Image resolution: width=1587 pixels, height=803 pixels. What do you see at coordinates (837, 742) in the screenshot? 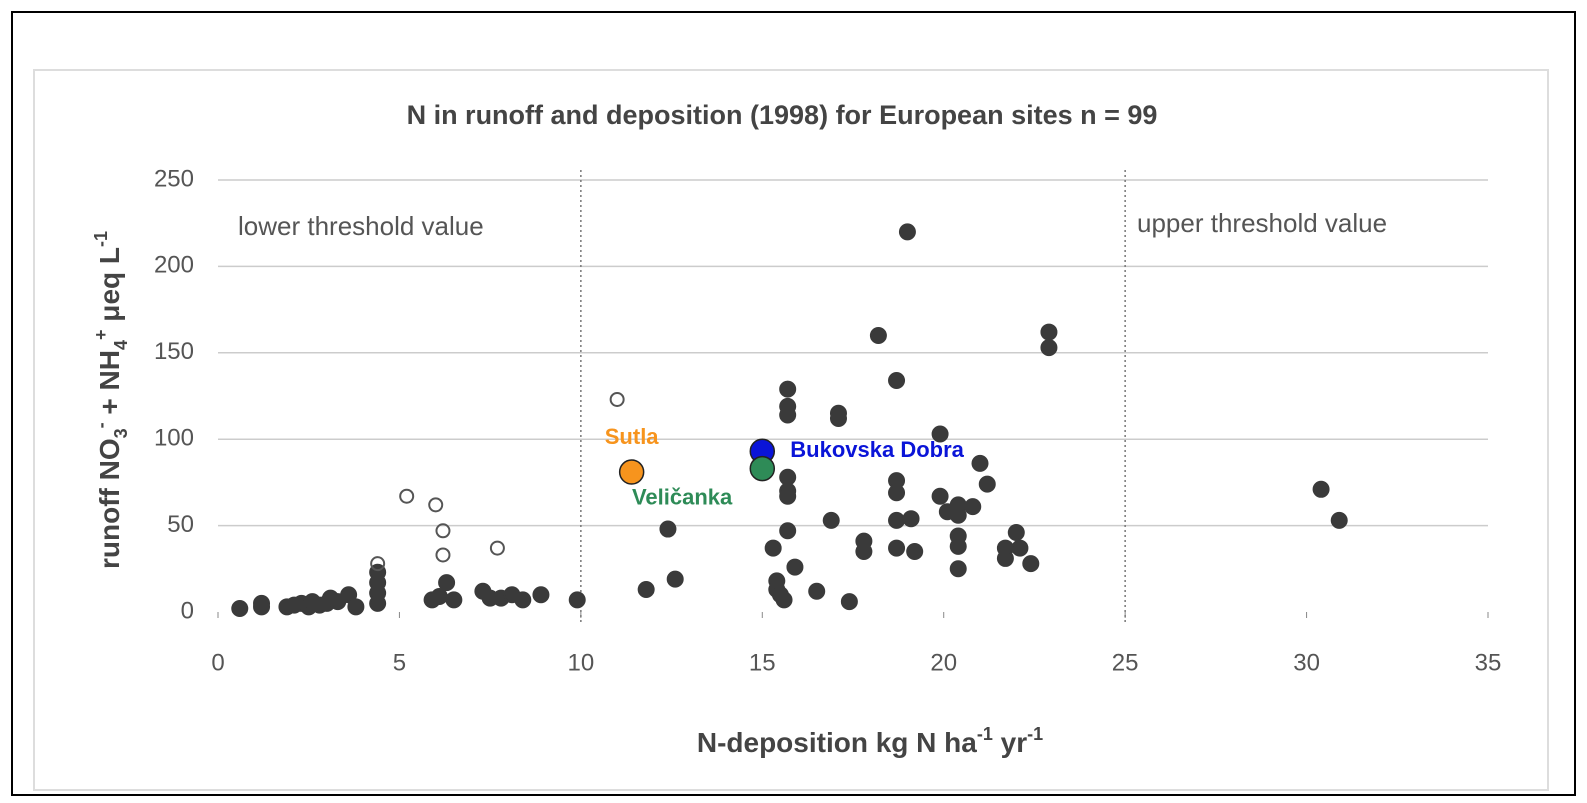
I see `x-label-part: N-deposition kg N ha` at bounding box center [837, 742].